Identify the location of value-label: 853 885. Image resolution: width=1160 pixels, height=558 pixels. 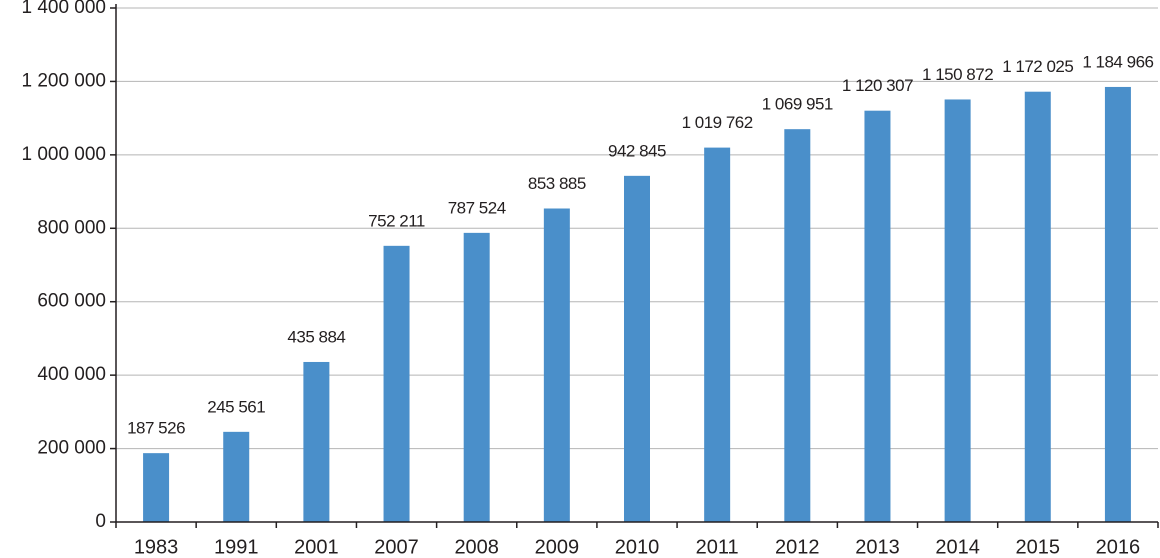
(557, 183).